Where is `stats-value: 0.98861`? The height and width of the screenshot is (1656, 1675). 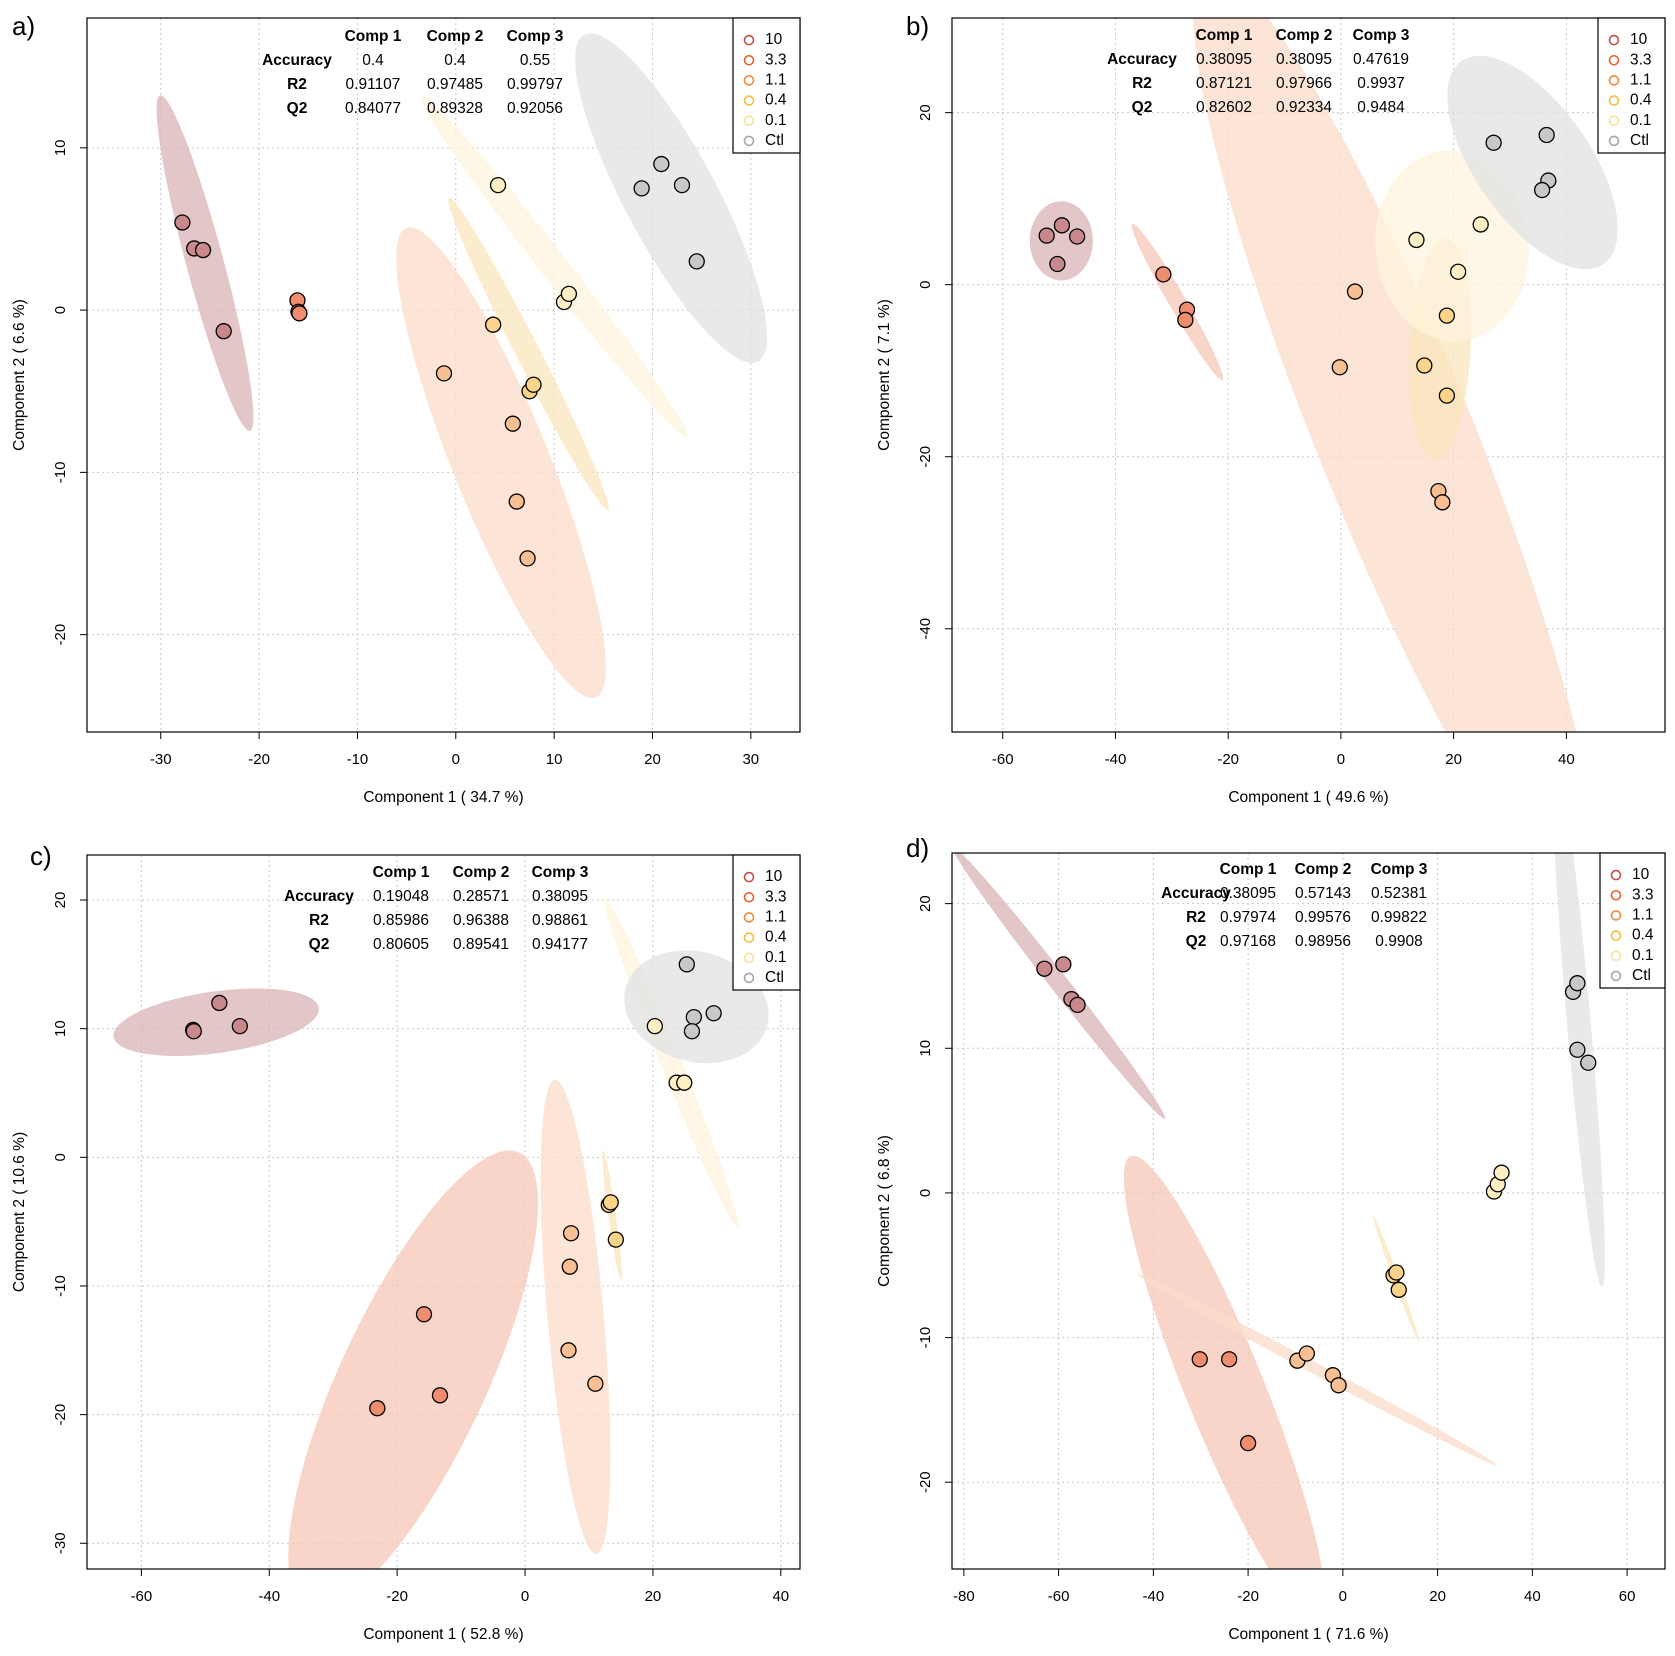 stats-value: 0.98861 is located at coordinates (560, 920).